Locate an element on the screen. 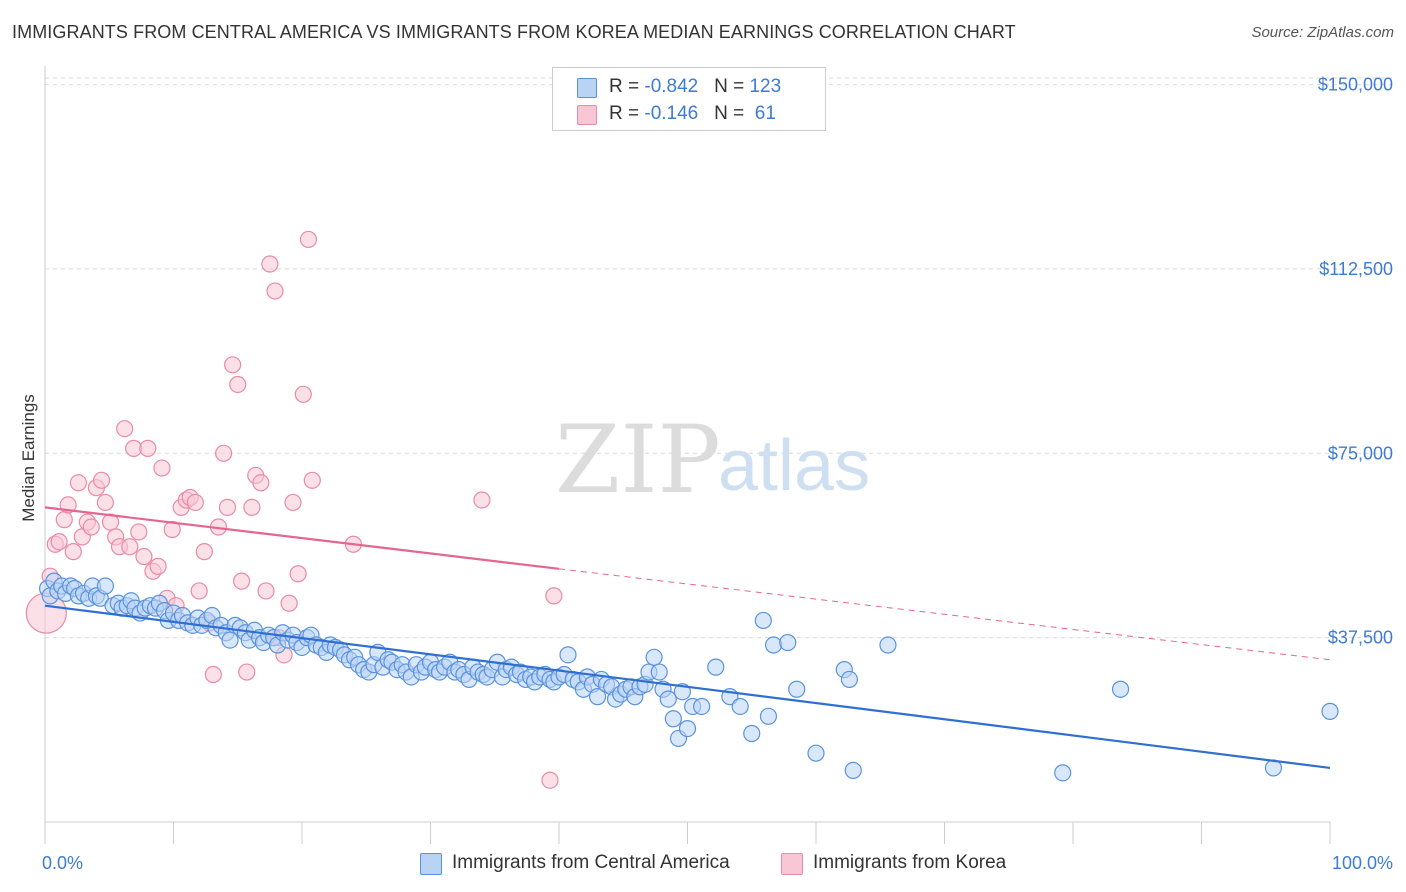 The height and width of the screenshot is (892, 1406). legend-text-pink: R = -0.146 N = 61 is located at coordinates (692, 113).